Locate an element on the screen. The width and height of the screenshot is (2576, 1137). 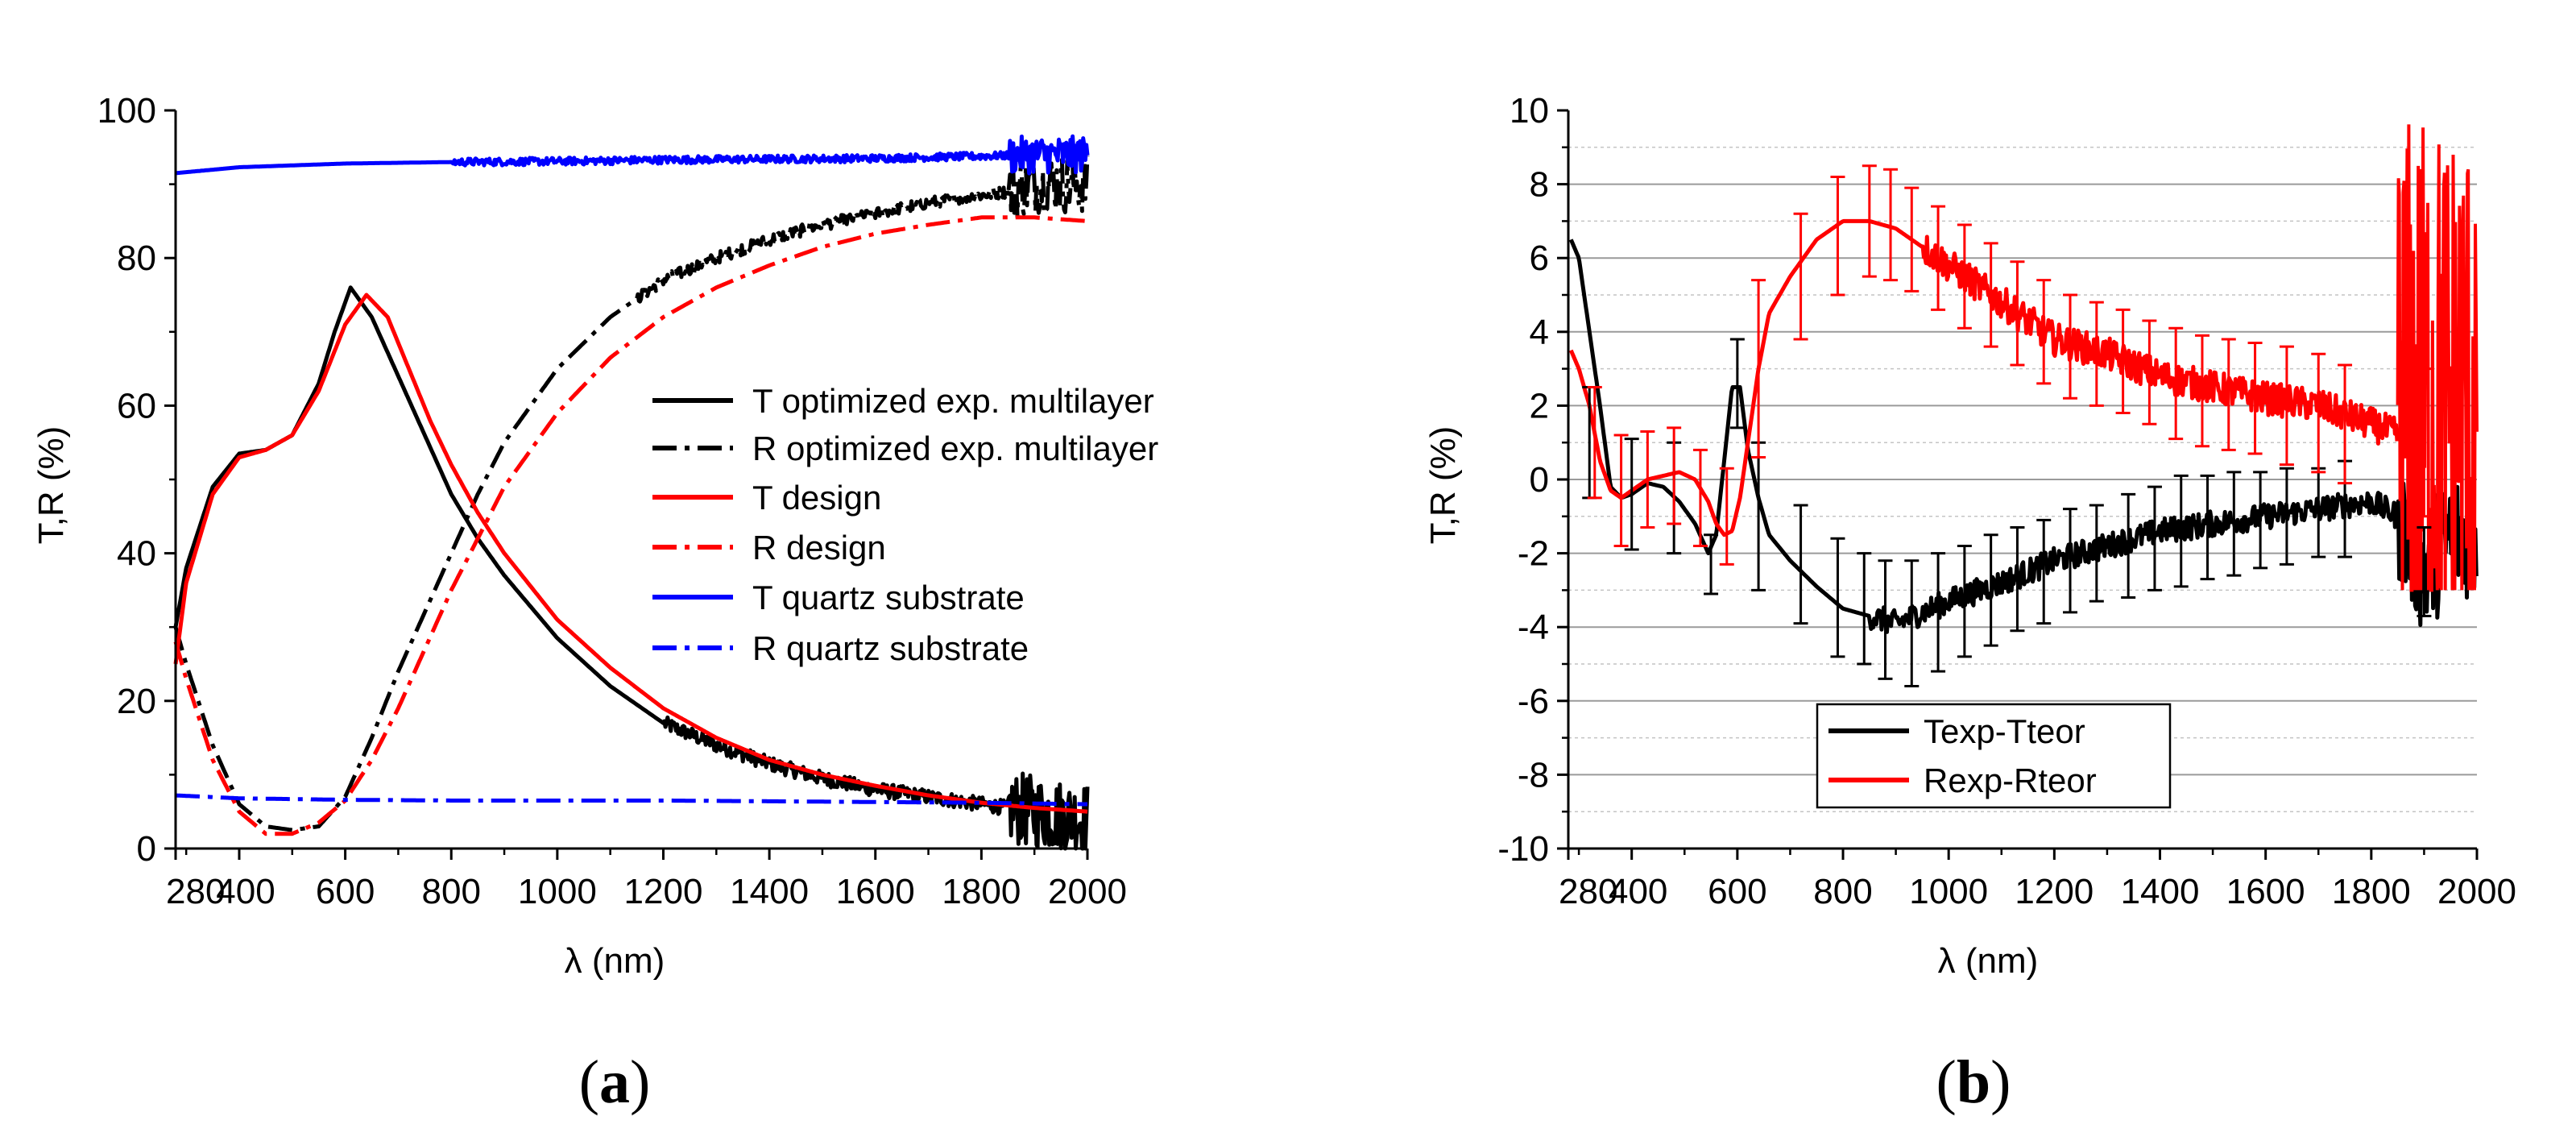
y-tick-label-a-5: 100 is located at coordinates (126, 111).